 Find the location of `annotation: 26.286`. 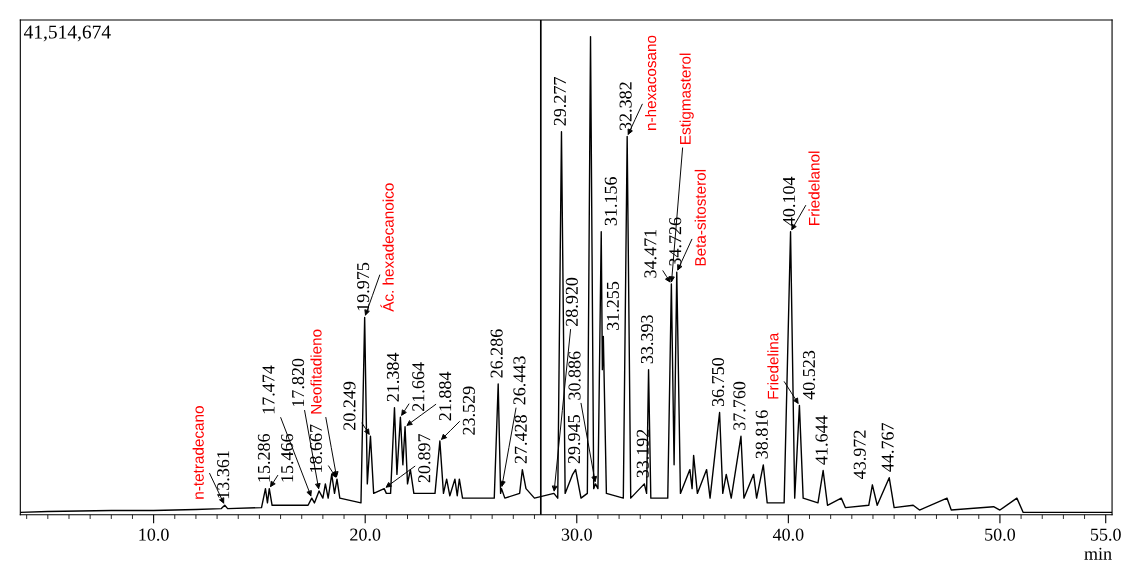

annotation: 26.286 is located at coordinates (496, 353).